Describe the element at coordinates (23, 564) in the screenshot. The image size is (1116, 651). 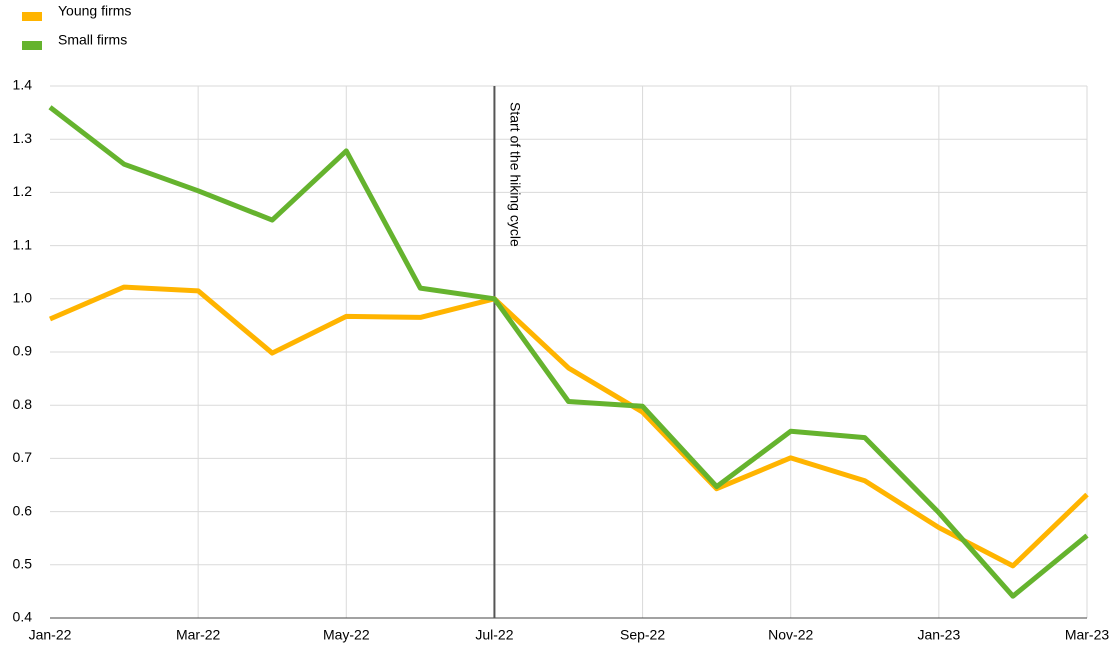
I see `y-tick-label: 0.5` at that location.